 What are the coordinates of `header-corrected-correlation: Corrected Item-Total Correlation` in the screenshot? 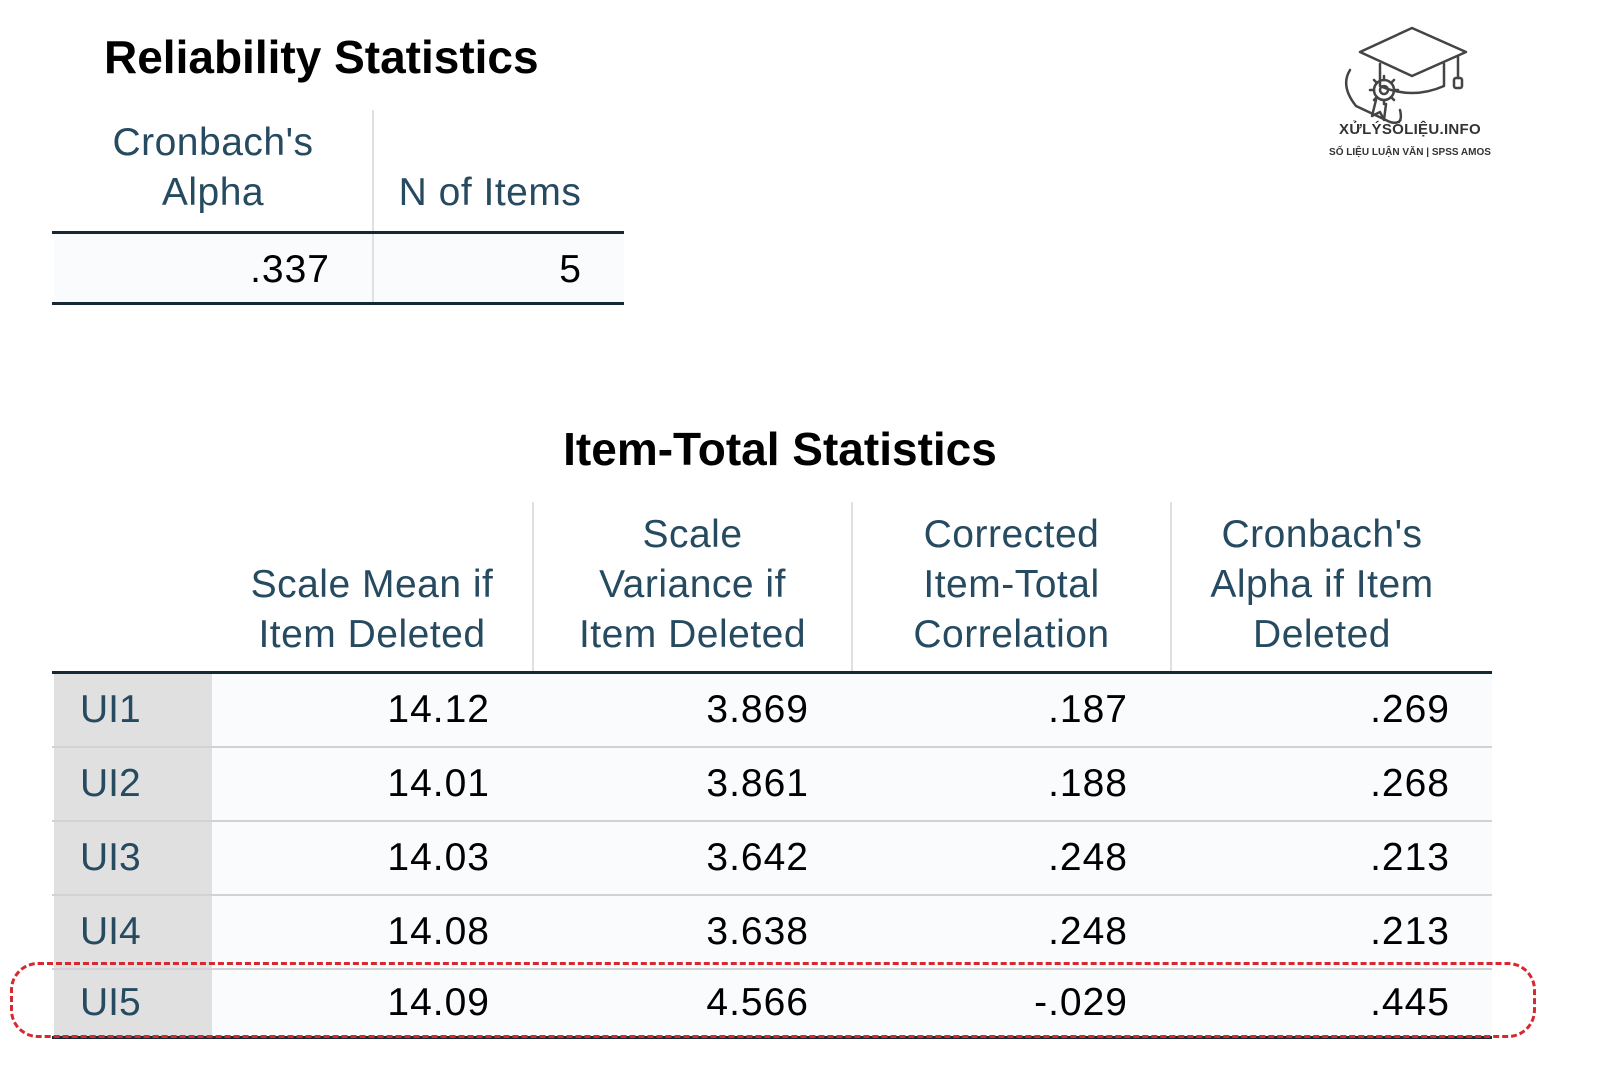 It's located at (1011, 584).